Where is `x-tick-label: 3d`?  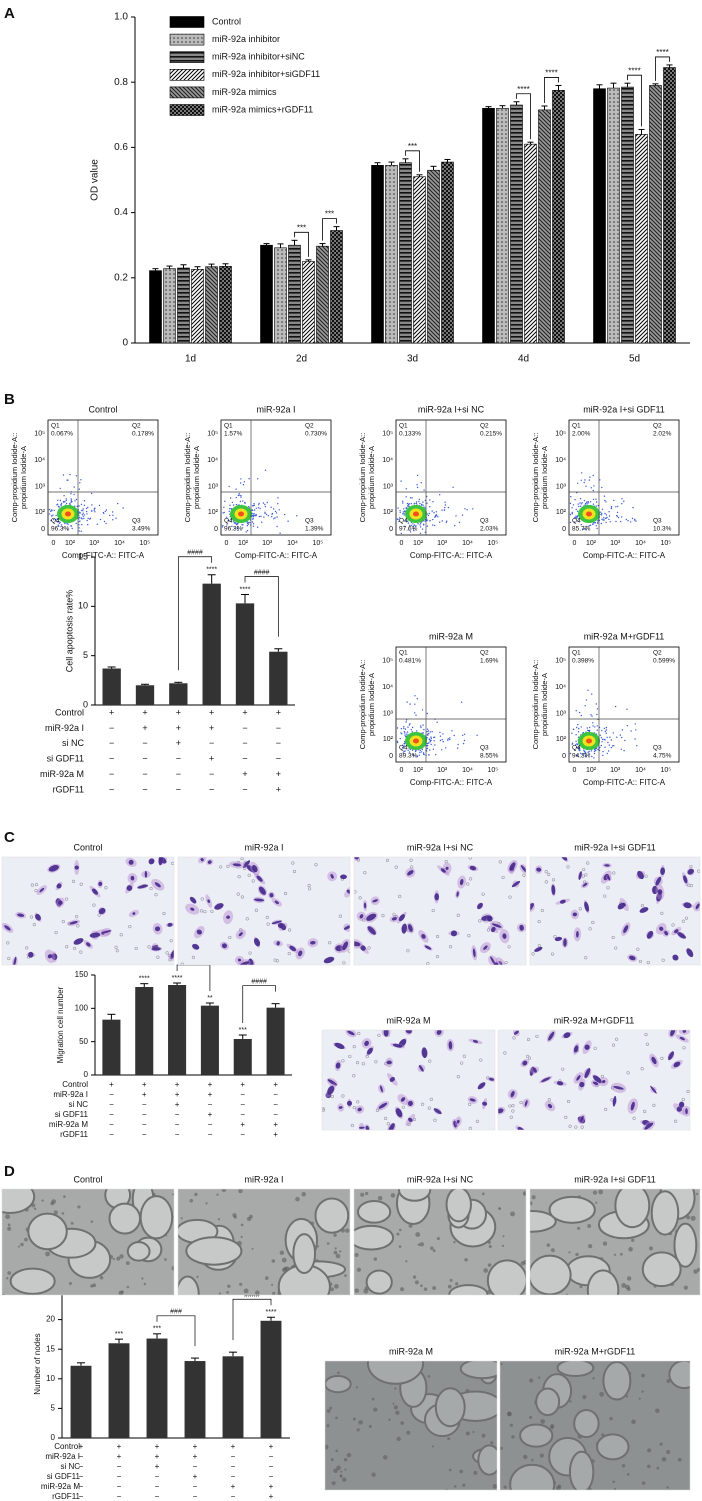
x-tick-label: 3d is located at coordinates (412, 359).